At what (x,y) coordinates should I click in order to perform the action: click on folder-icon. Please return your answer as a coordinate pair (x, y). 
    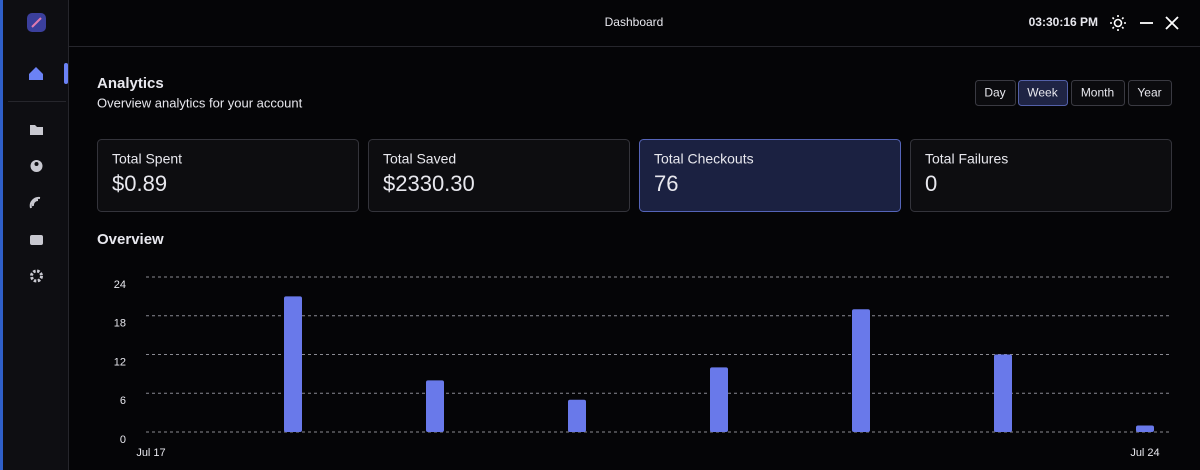
    Looking at the image, I should click on (36, 130).